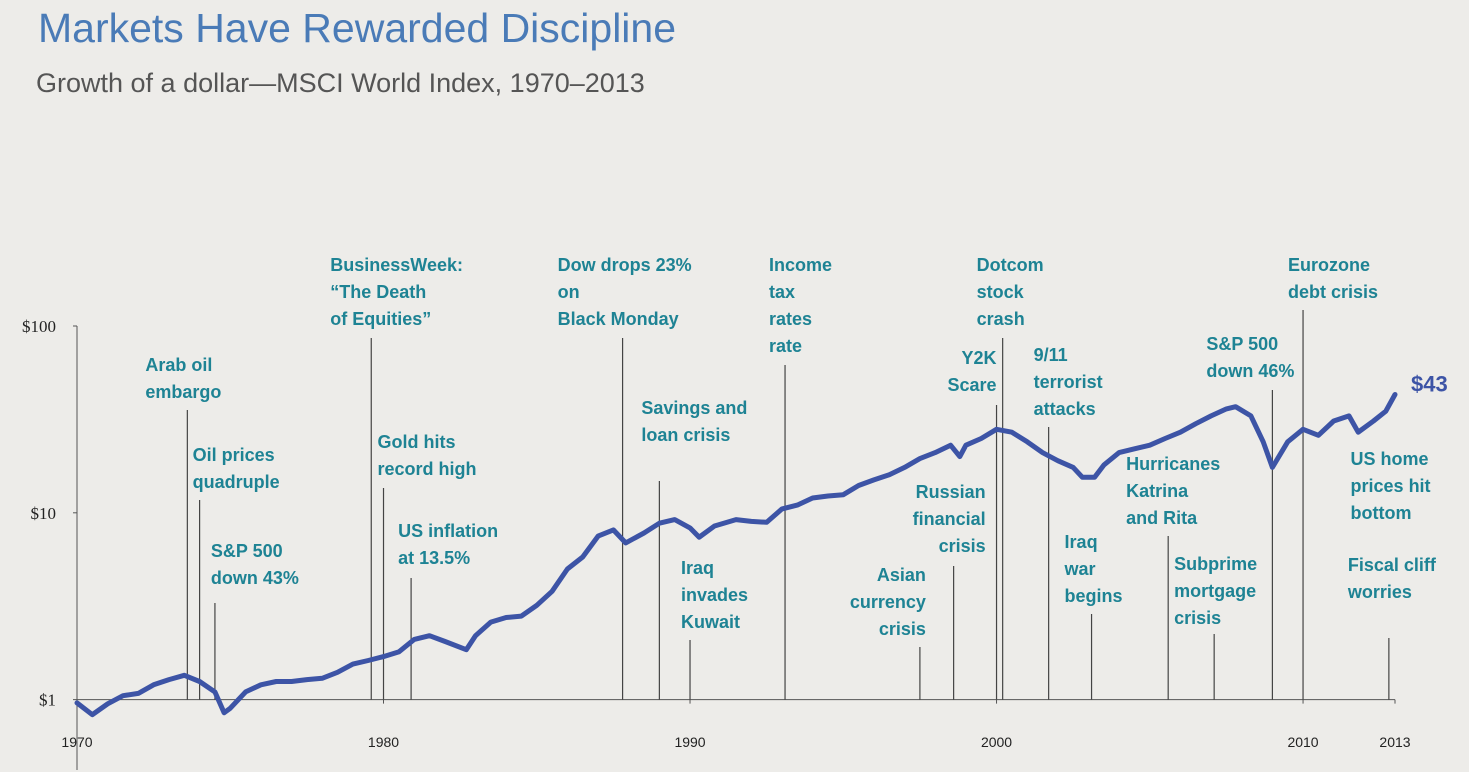 This screenshot has height=772, width=1469. What do you see at coordinates (1250, 371) in the screenshot?
I see `annotation-text: down 46%` at bounding box center [1250, 371].